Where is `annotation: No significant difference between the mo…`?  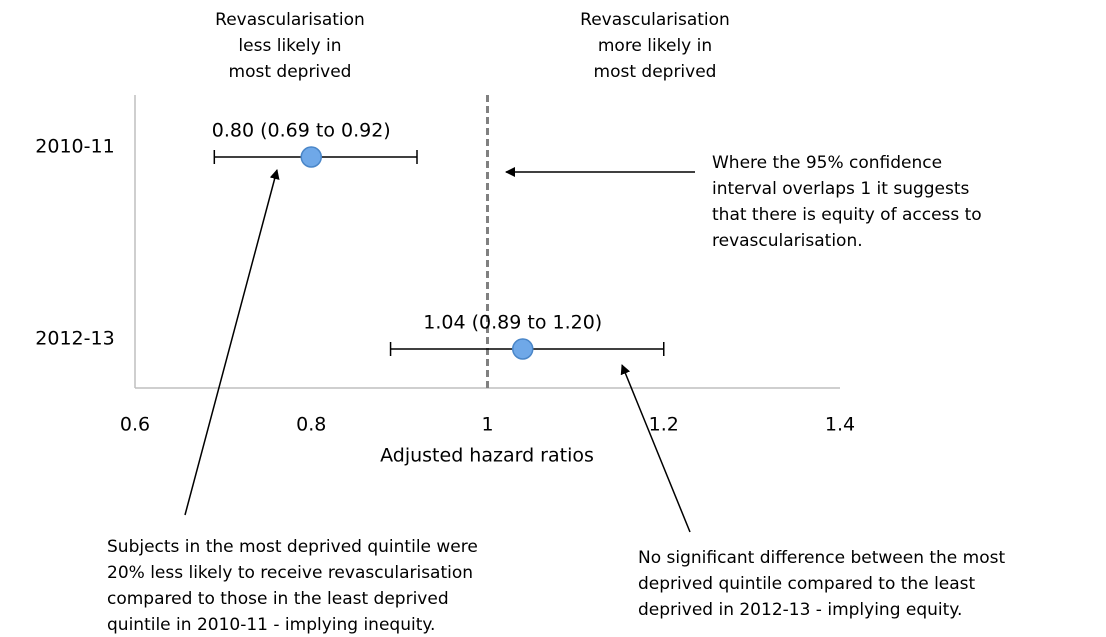 annotation: No significant difference between the mo… is located at coordinates (821, 558).